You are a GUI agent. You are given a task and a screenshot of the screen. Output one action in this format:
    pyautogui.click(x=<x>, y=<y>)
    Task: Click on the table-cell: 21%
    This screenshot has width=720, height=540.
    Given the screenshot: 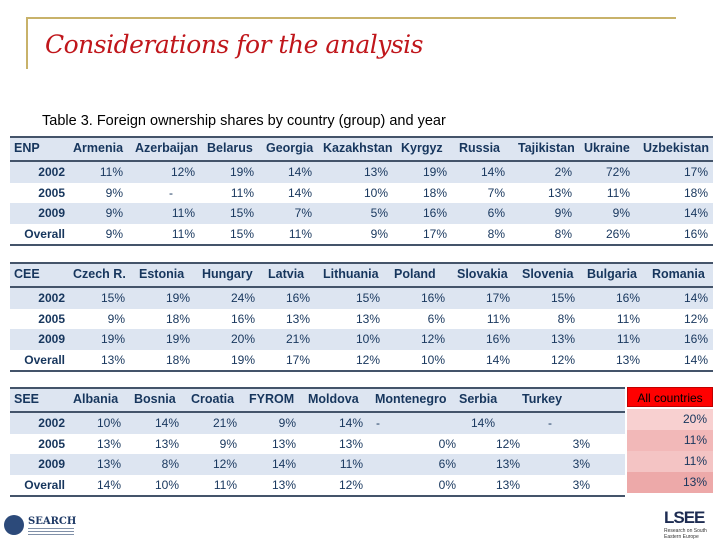 What is the action you would take?
    pyautogui.click(x=297, y=339)
    